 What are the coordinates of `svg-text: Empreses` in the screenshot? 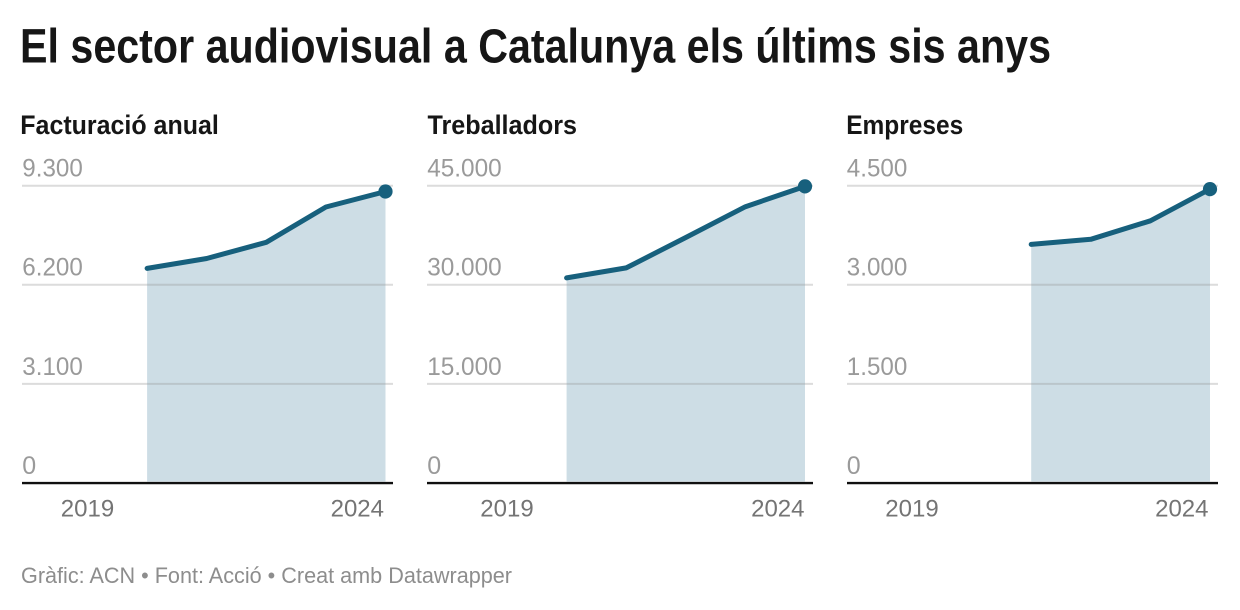 It's located at (904, 125).